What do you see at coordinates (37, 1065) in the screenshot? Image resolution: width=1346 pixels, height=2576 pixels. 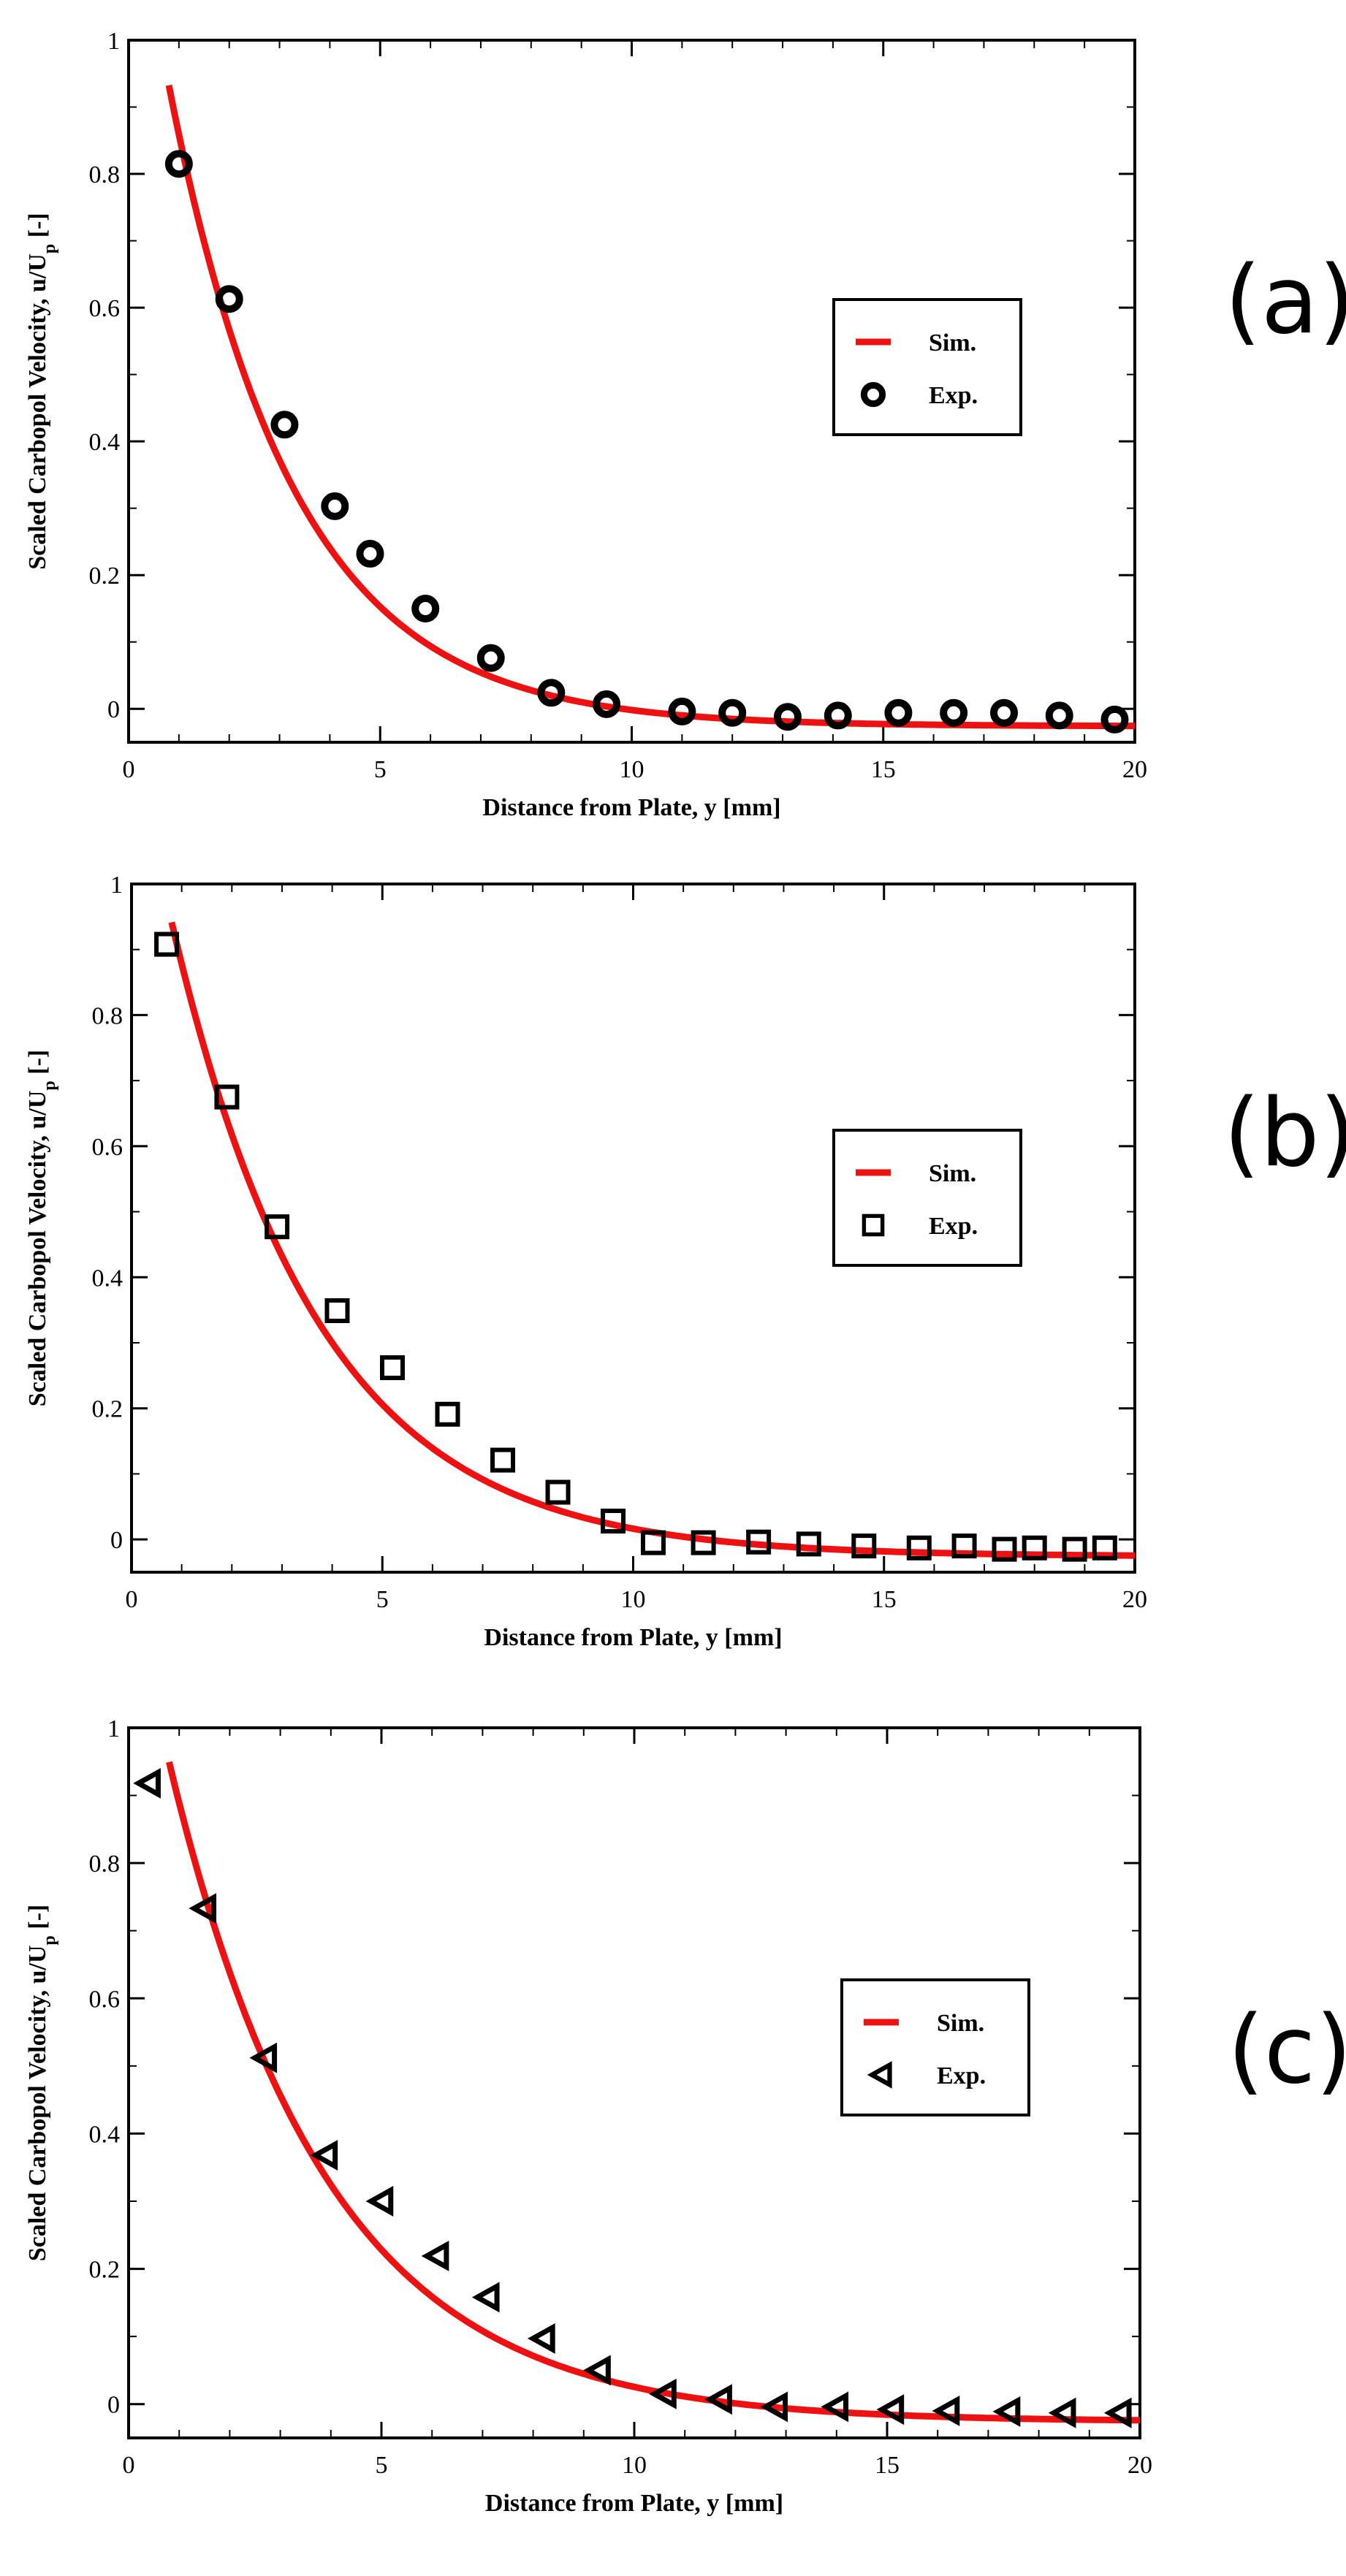 I see `y-axis-title-tail: [-]` at bounding box center [37, 1065].